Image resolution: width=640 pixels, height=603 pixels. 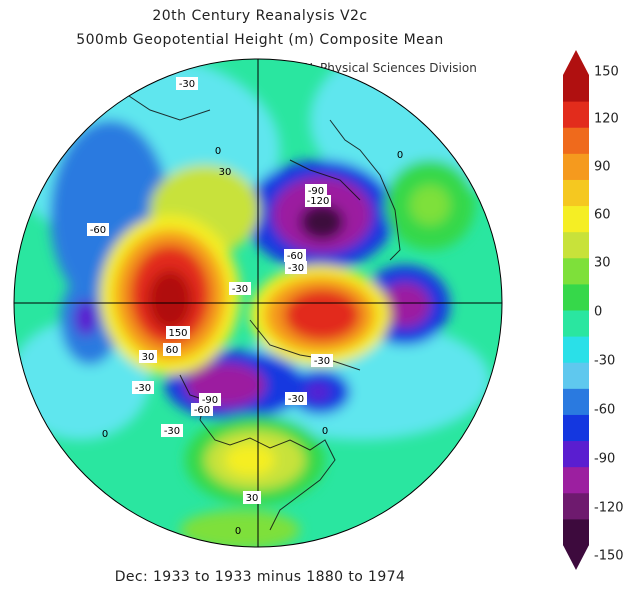 What do you see at coordinates (605, 459) in the screenshot?
I see `colorbar-label: -90` at bounding box center [605, 459].